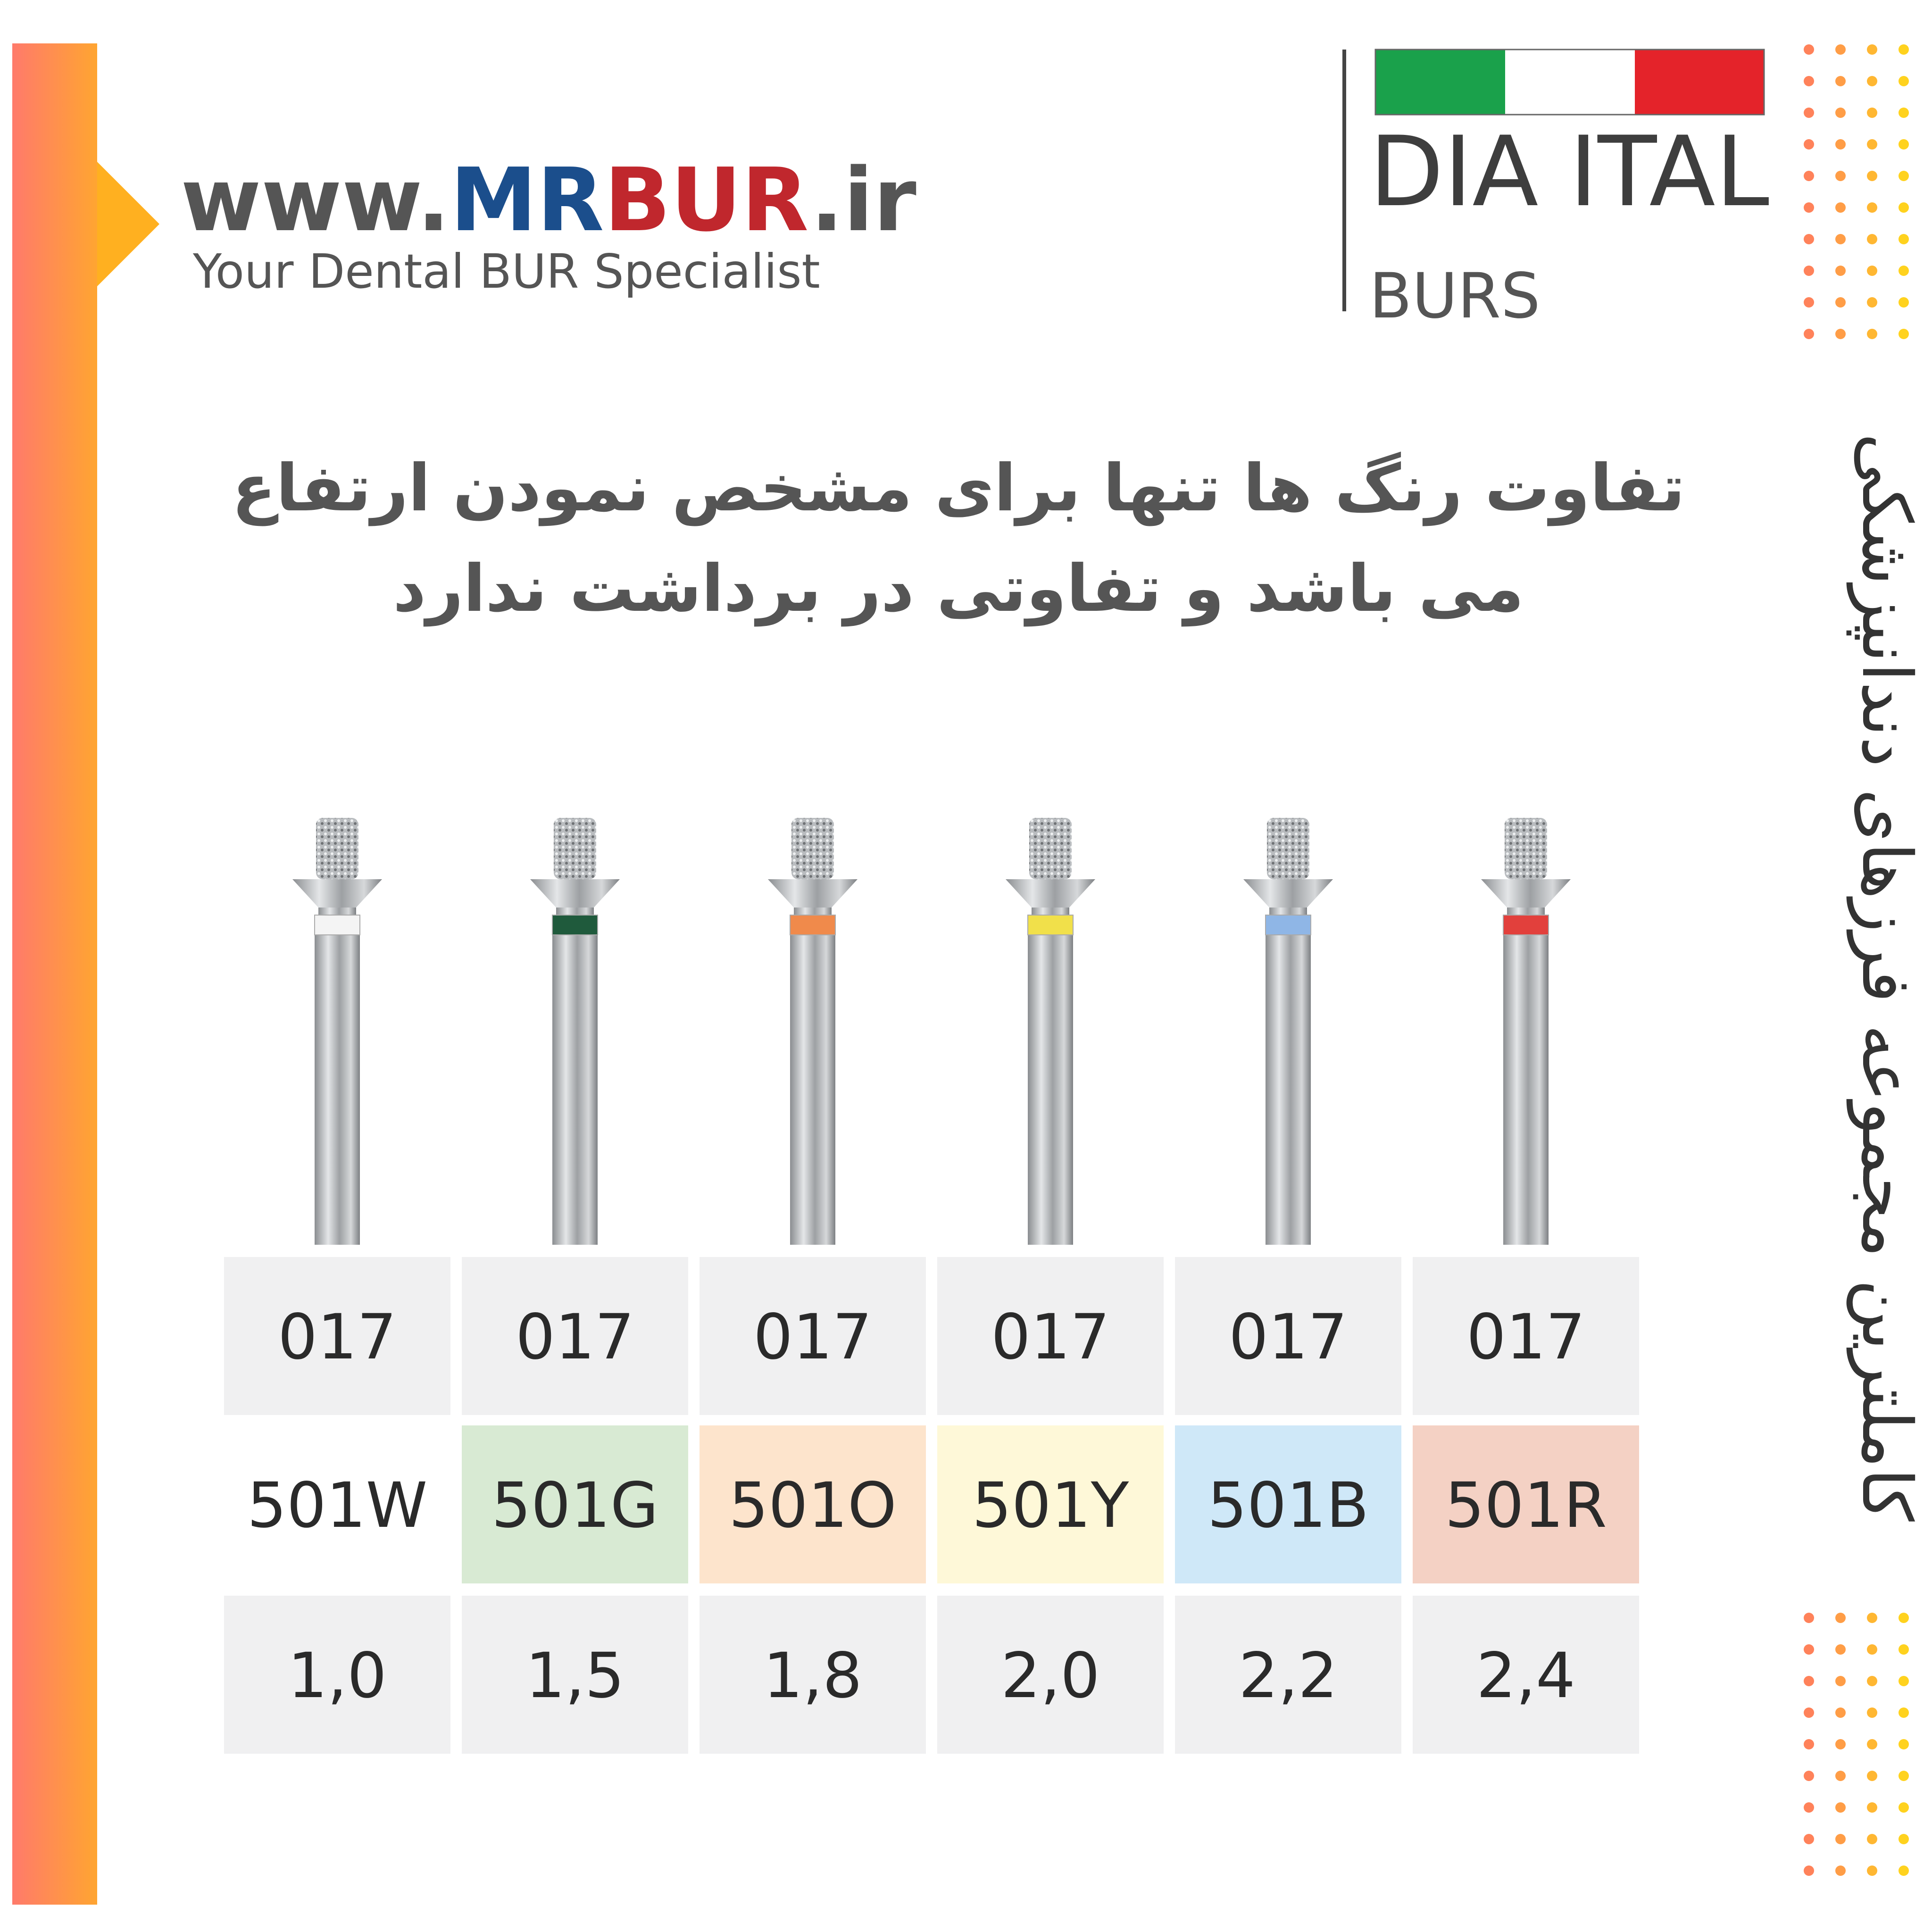 The width and height of the screenshot is (1932, 1932). I want to click on brand-sub: BURS, so click(1455, 296).